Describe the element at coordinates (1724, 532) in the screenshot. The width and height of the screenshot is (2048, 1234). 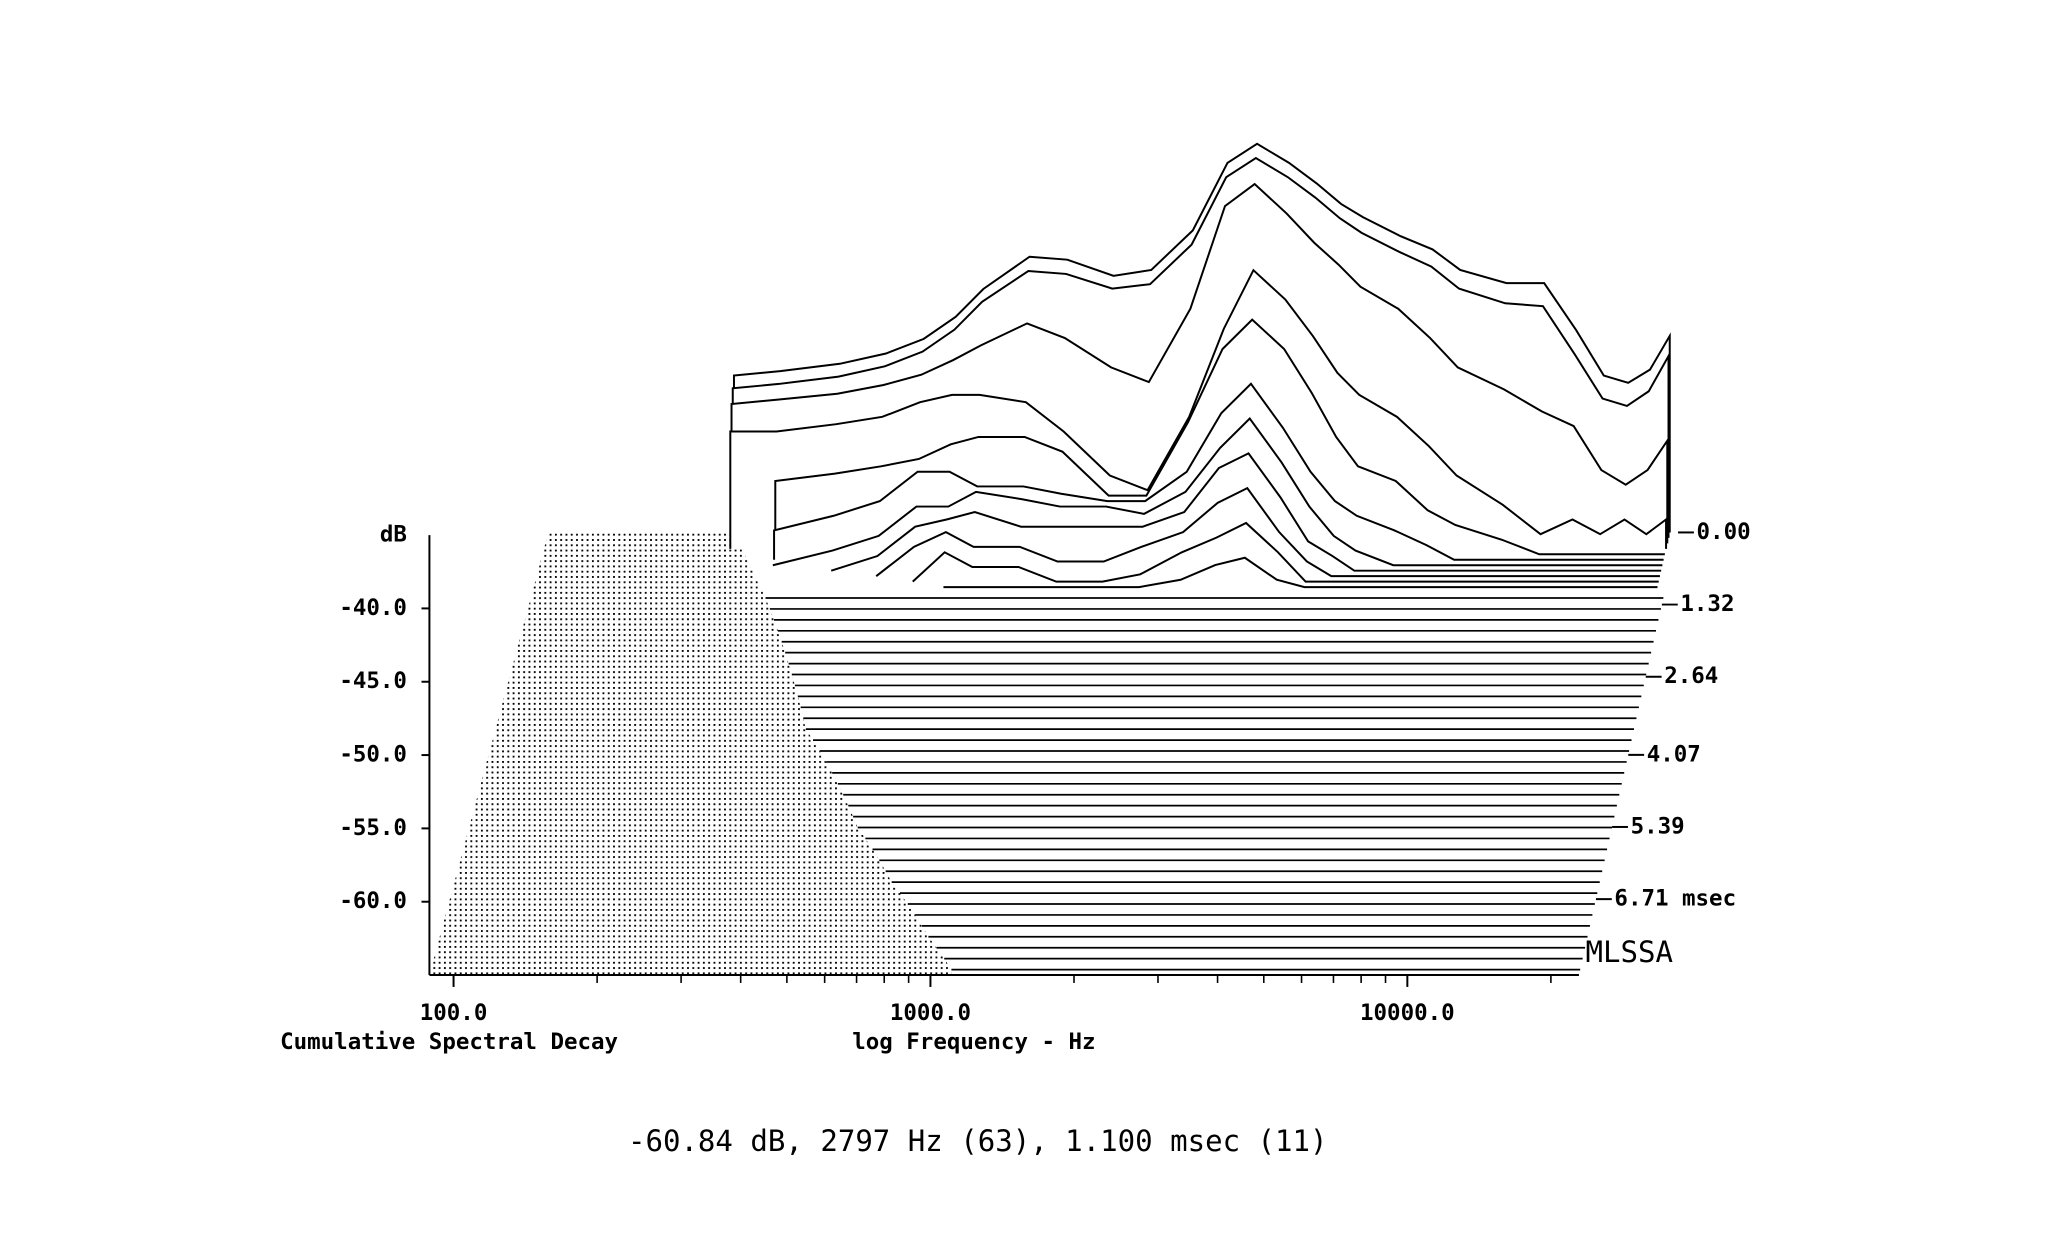
I see `t-tick-label: 0.00` at that location.